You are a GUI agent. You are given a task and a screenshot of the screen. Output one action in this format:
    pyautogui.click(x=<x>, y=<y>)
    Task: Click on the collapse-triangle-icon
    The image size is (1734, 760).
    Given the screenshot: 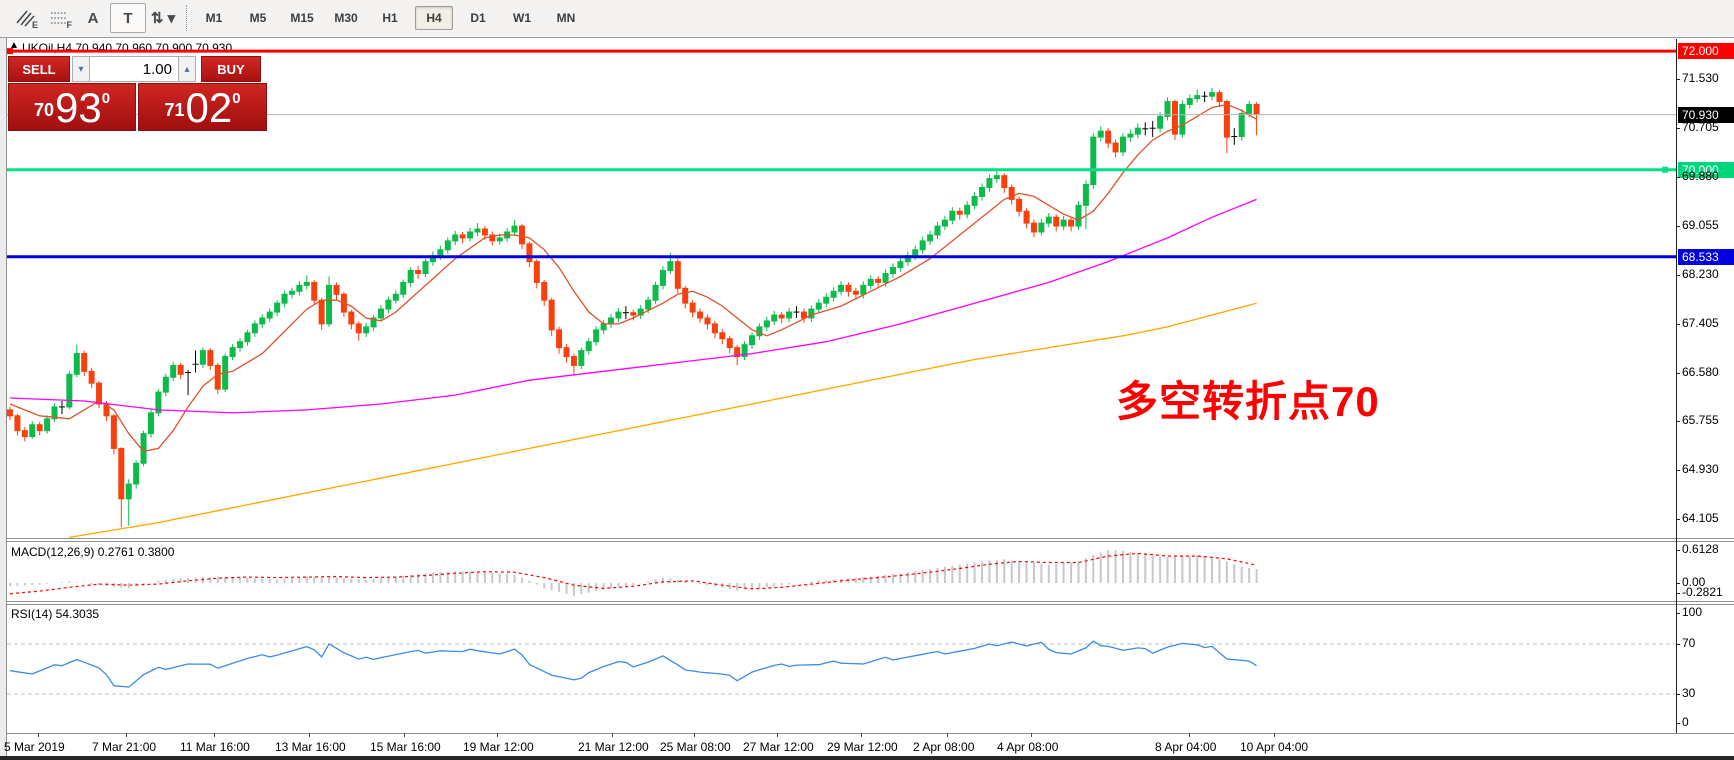 What is the action you would take?
    pyautogui.click(x=14, y=45)
    